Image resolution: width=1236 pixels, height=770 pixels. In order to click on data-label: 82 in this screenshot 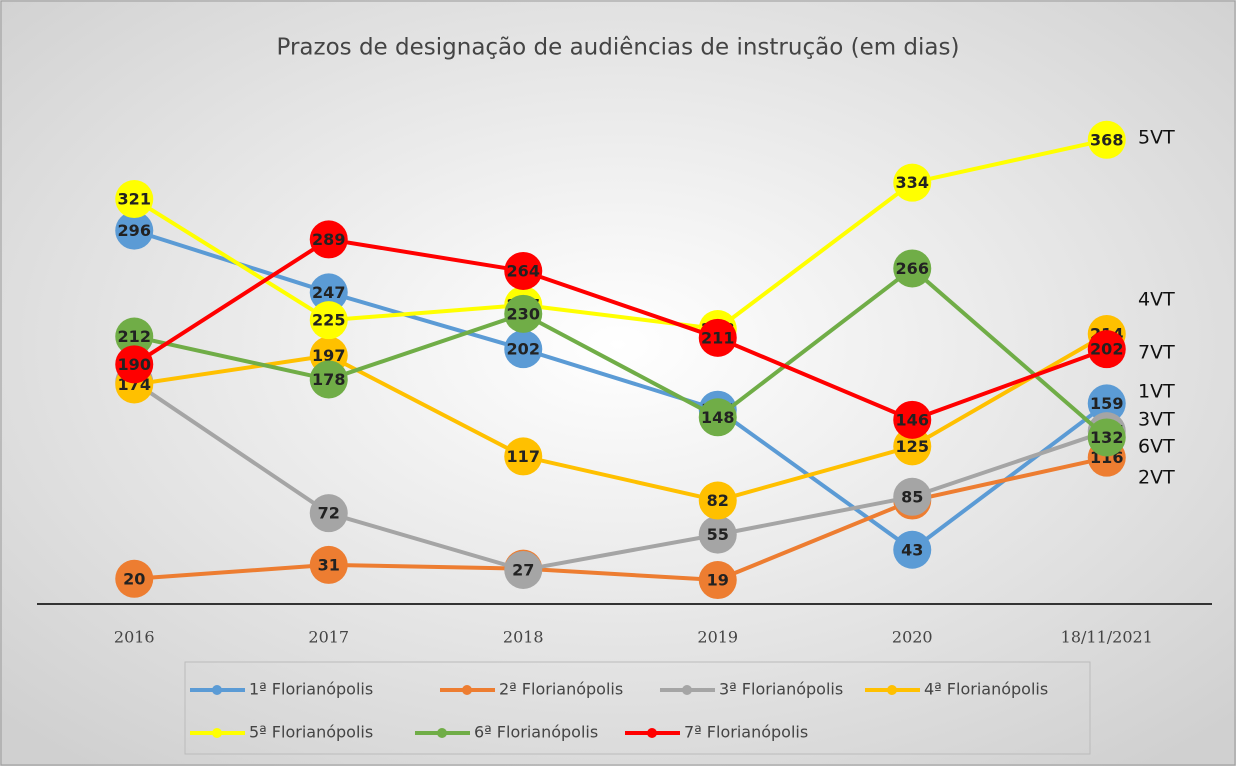, I will do `click(718, 500)`.